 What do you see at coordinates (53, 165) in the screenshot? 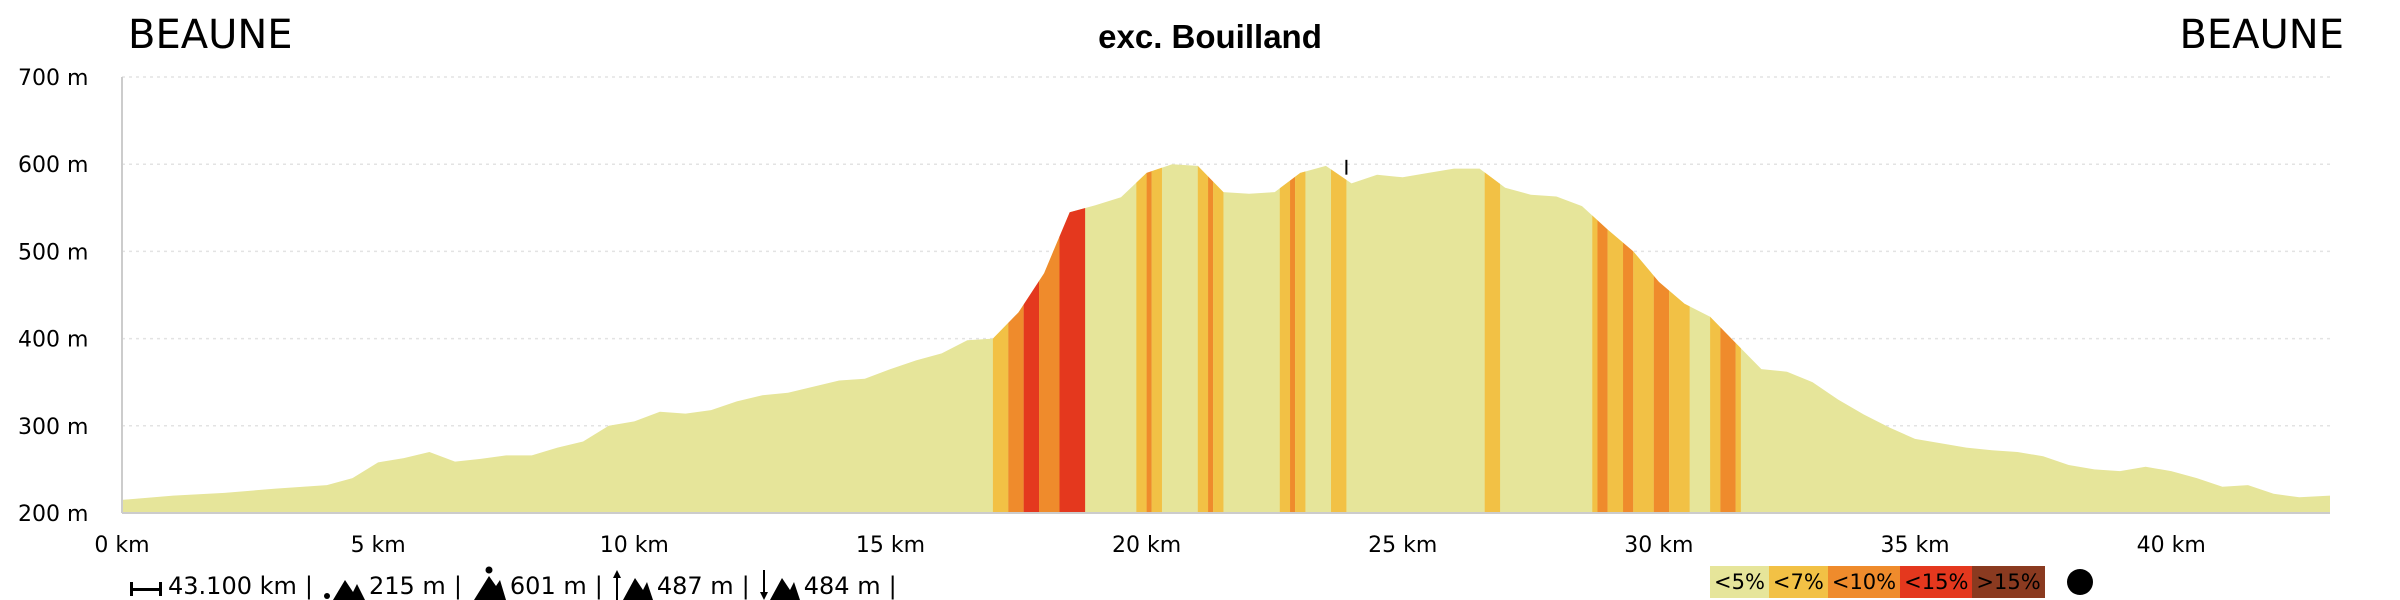
I see `y-tick-label: 600 m` at bounding box center [53, 165].